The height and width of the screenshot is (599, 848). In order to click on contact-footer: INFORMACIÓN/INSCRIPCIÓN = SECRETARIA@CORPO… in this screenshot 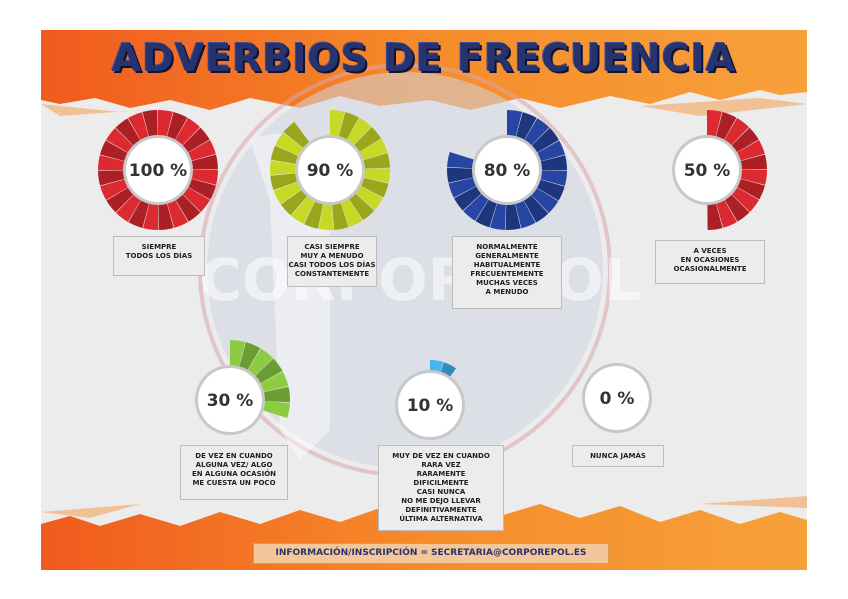, I will do `click(431, 553)`.